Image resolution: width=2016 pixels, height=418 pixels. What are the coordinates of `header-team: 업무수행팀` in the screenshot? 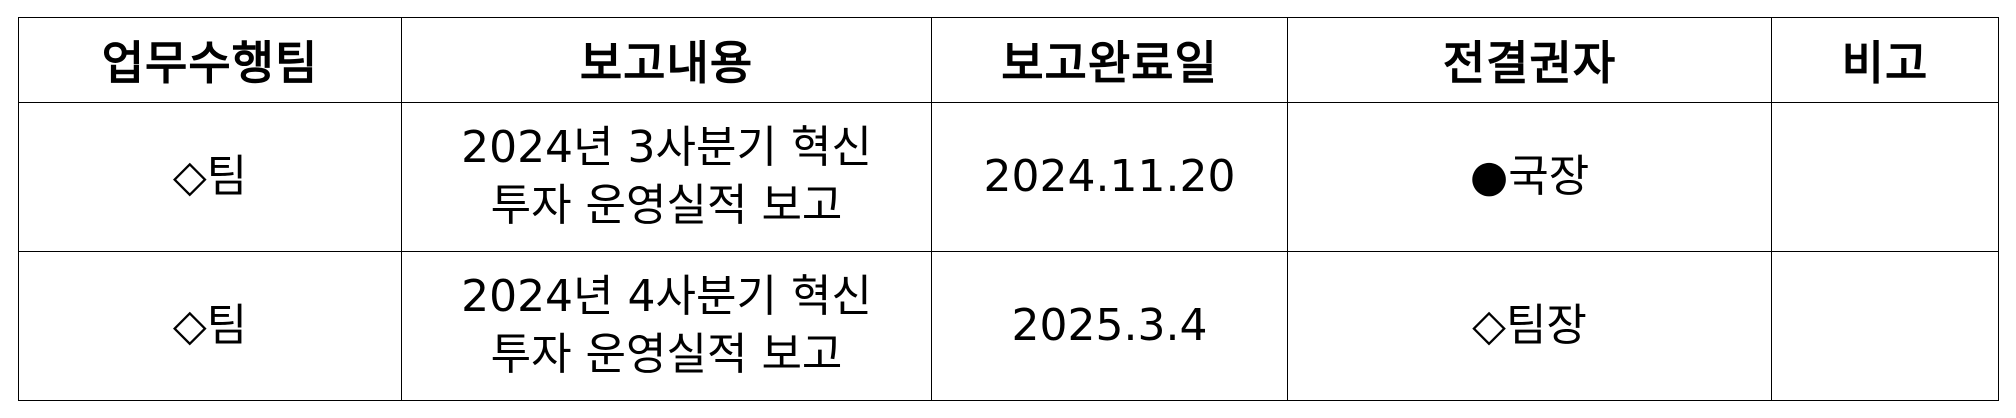 It's located at (210, 60).